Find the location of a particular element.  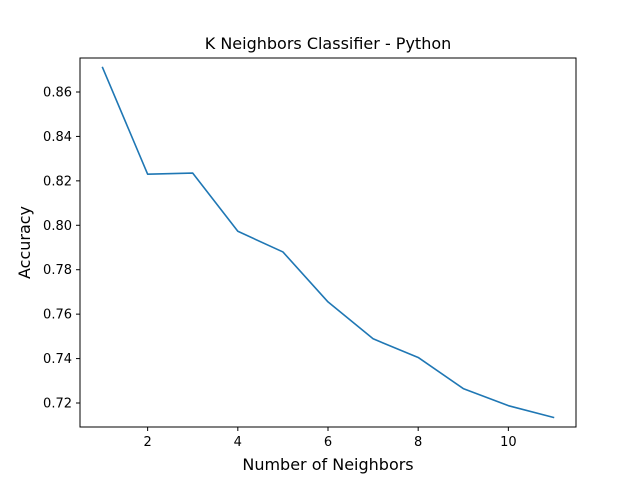

y-tick-label: 0.80 is located at coordinates (57, 226).